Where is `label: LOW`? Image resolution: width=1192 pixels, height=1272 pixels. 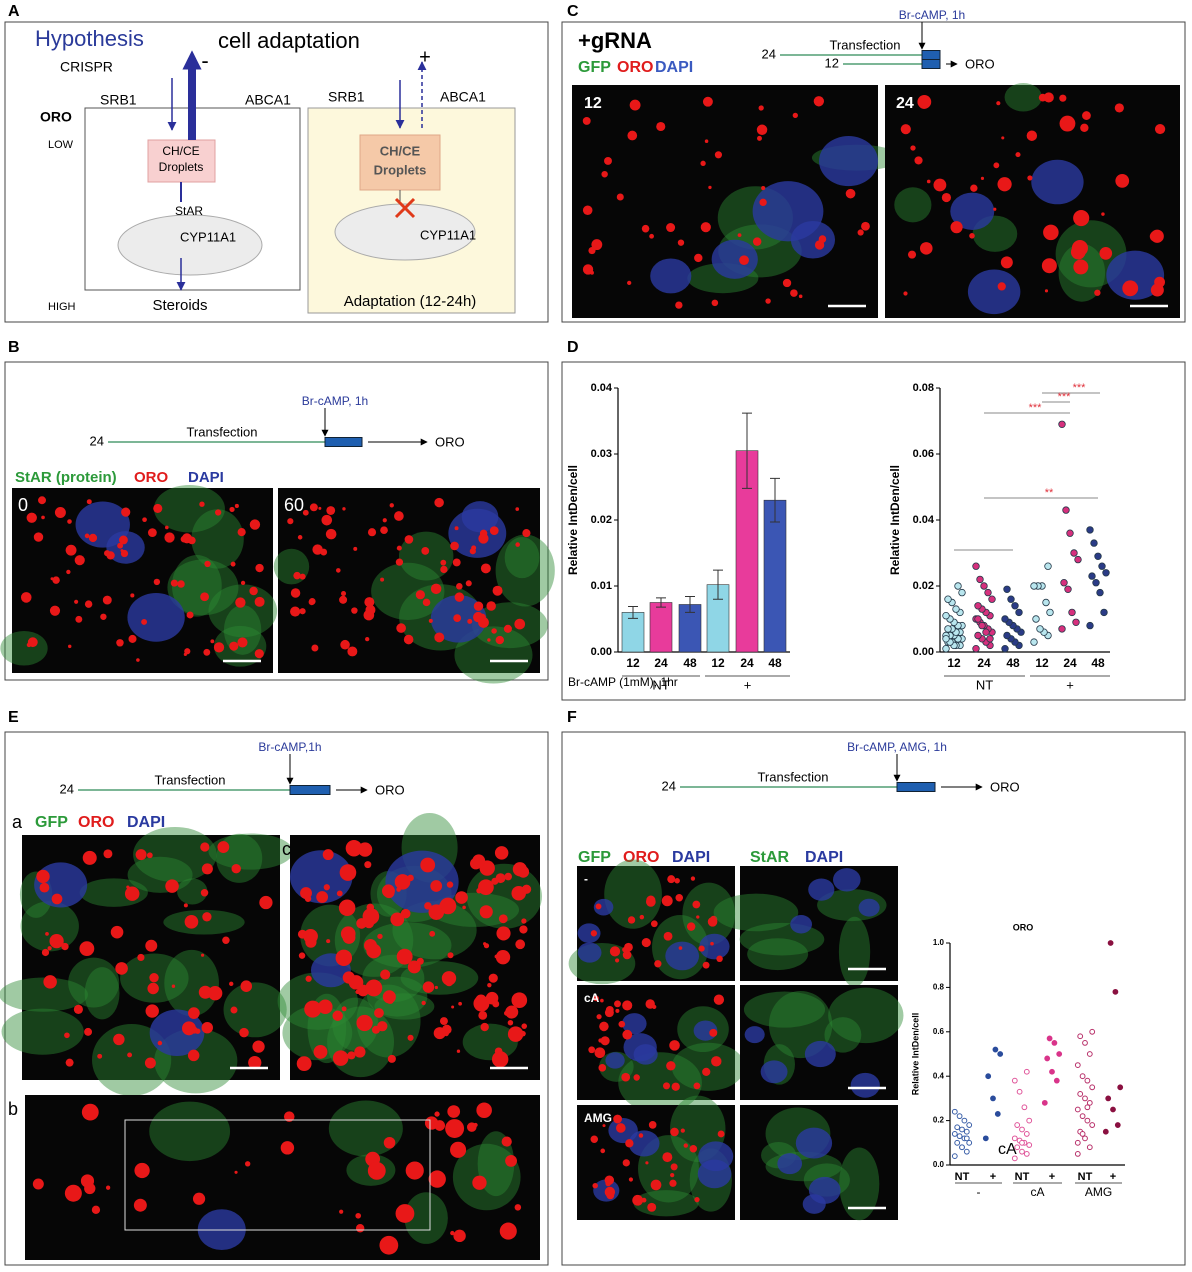 label: LOW is located at coordinates (61, 145).